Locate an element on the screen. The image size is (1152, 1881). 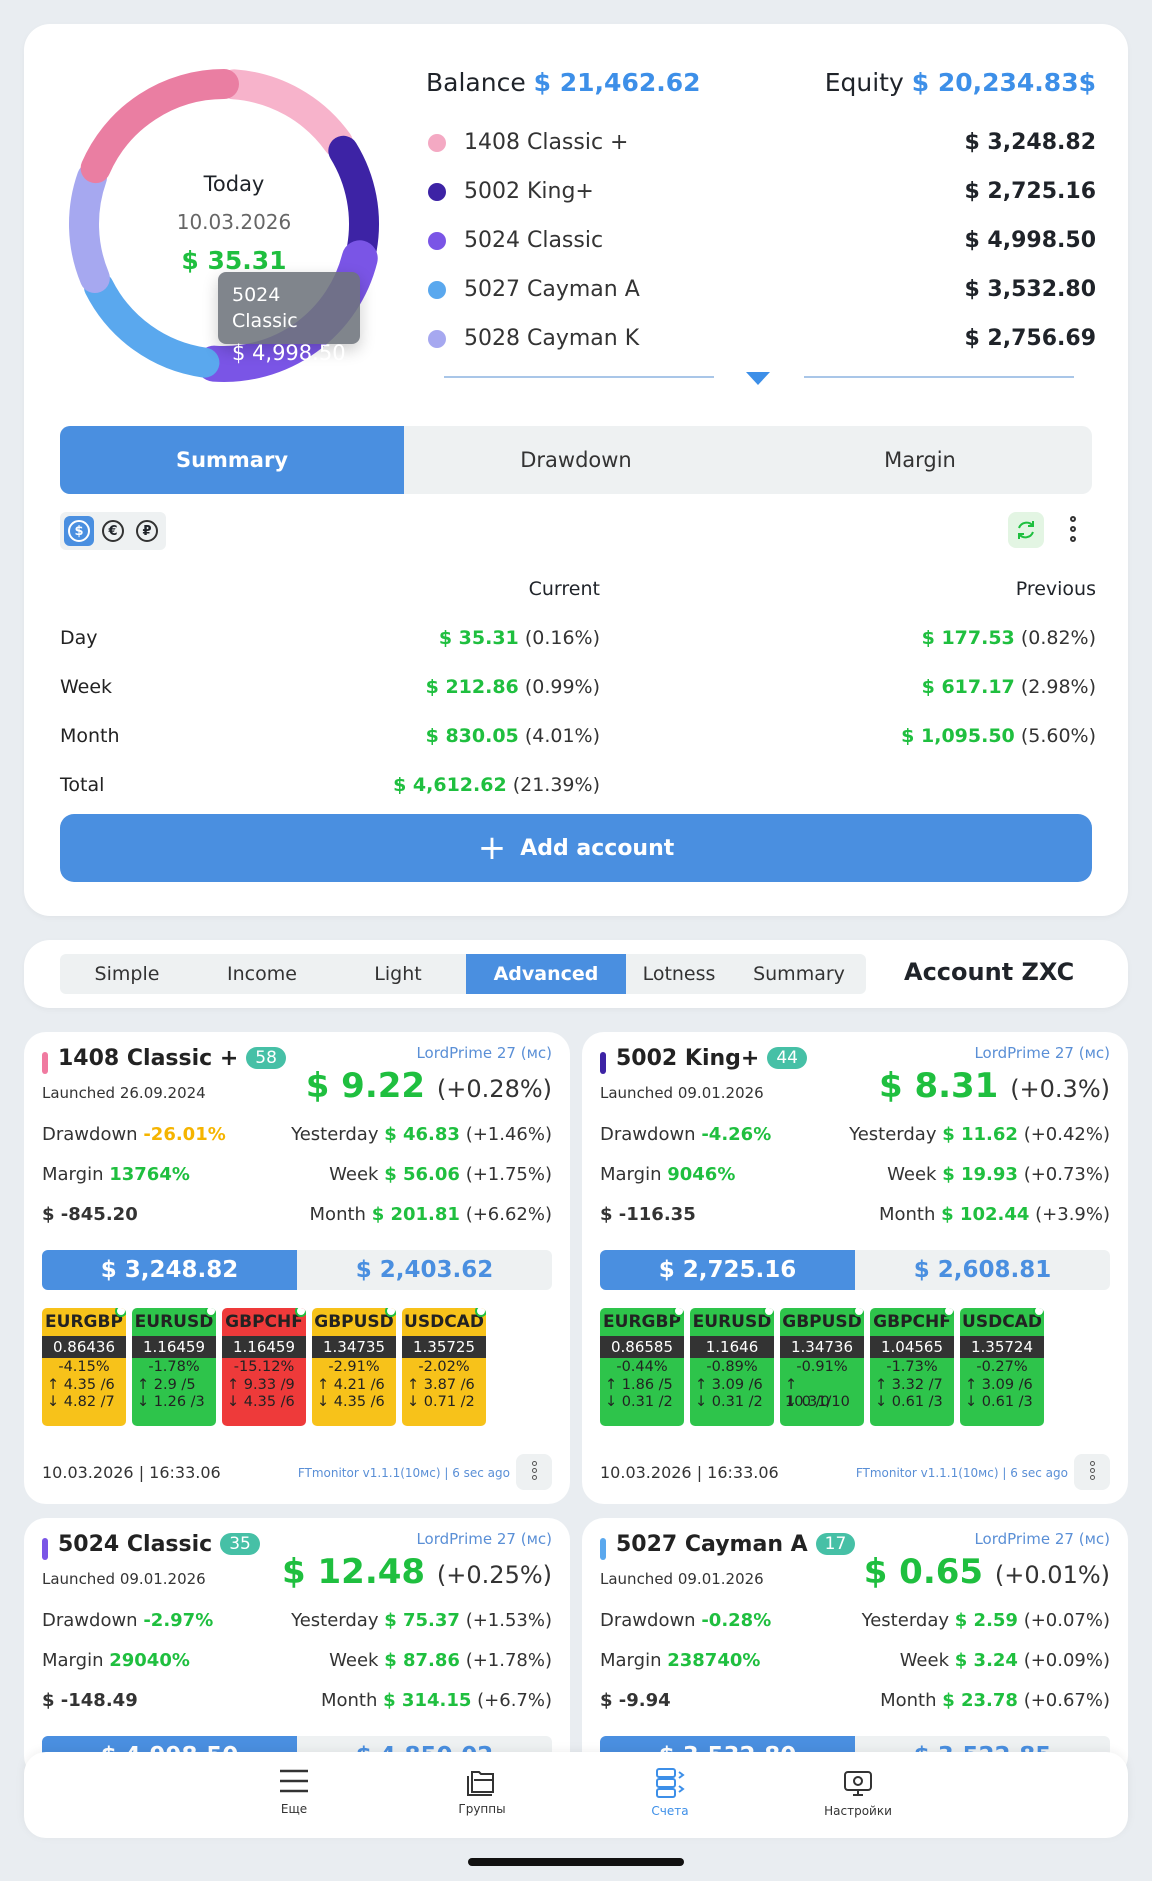
monitor-version: FTmonitor v1.1.1(10мс) | 6 sec ago is located at coordinates (403, 1473).